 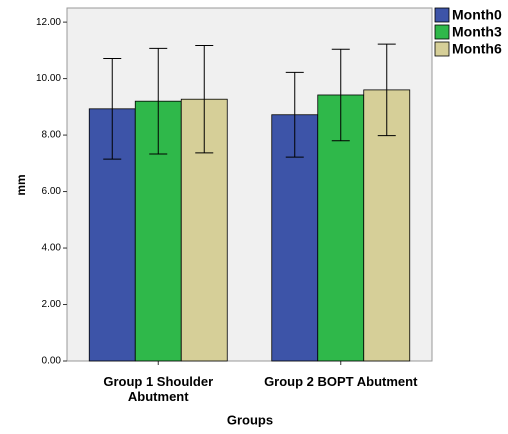 I want to click on legend-label: Month6, so click(x=477, y=49).